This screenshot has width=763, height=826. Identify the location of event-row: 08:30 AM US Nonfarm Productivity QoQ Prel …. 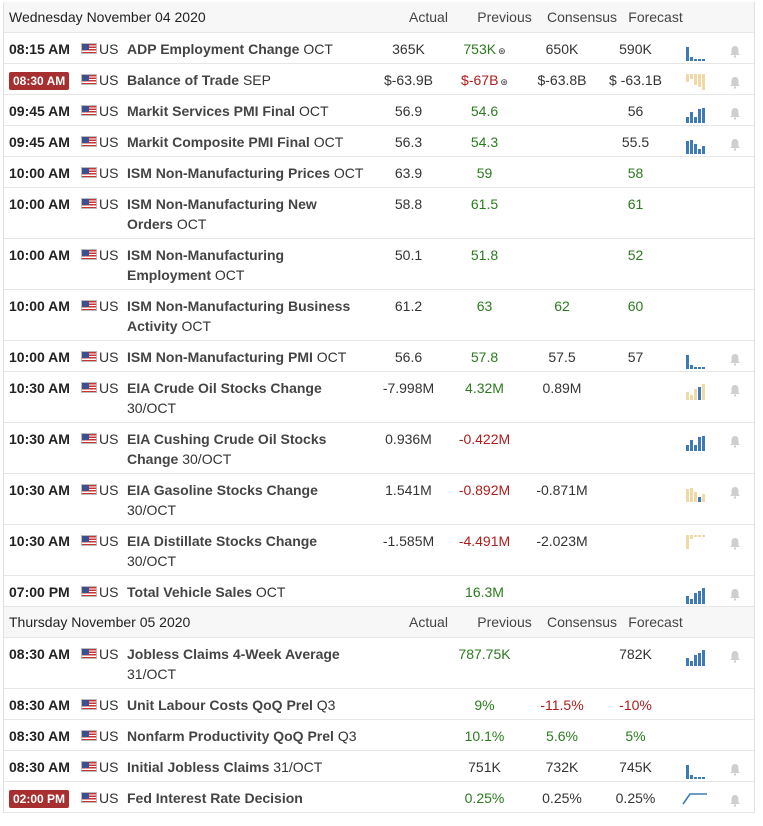
(379, 735).